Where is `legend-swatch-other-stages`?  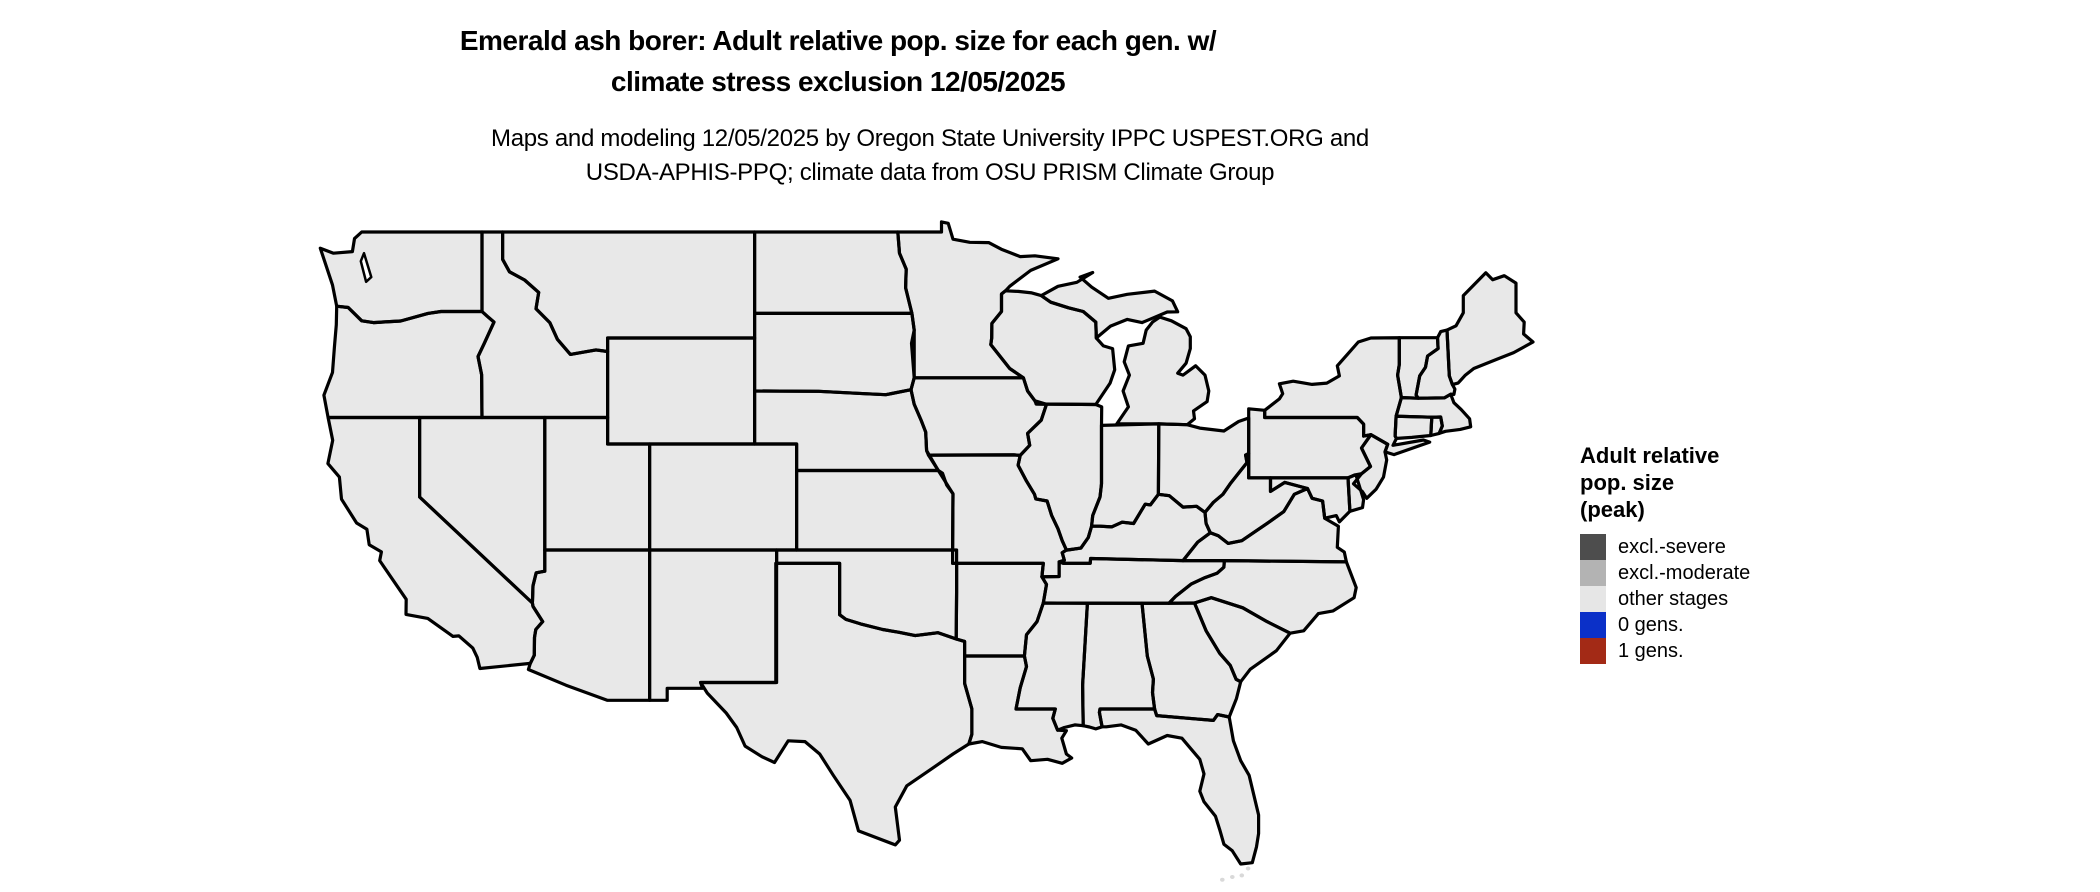
legend-swatch-other-stages is located at coordinates (1593, 599).